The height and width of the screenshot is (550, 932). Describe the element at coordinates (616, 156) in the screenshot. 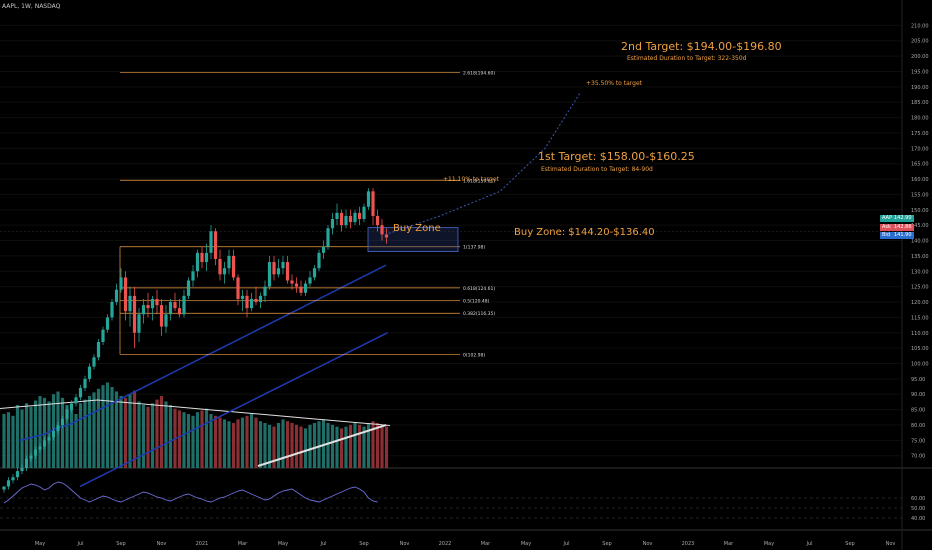

I see `target1-title: 1st Target: $158.00-$160.25` at that location.